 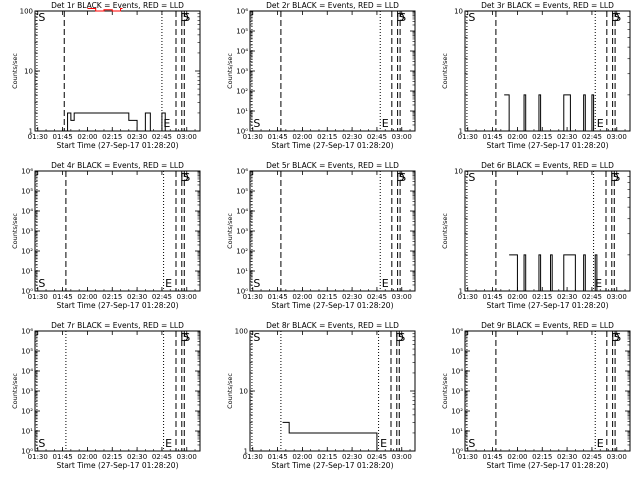 What do you see at coordinates (332, 5) in the screenshot?
I see `chart-title: Det 2r BLACK = Events, RED = LLD` at bounding box center [332, 5].